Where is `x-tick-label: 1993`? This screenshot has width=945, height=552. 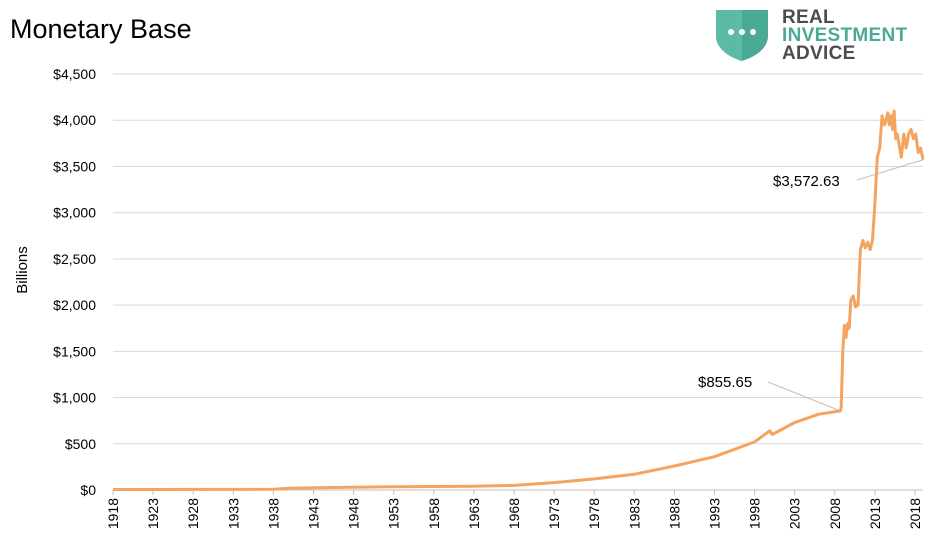 x-tick-label: 1993 is located at coordinates (714, 513).